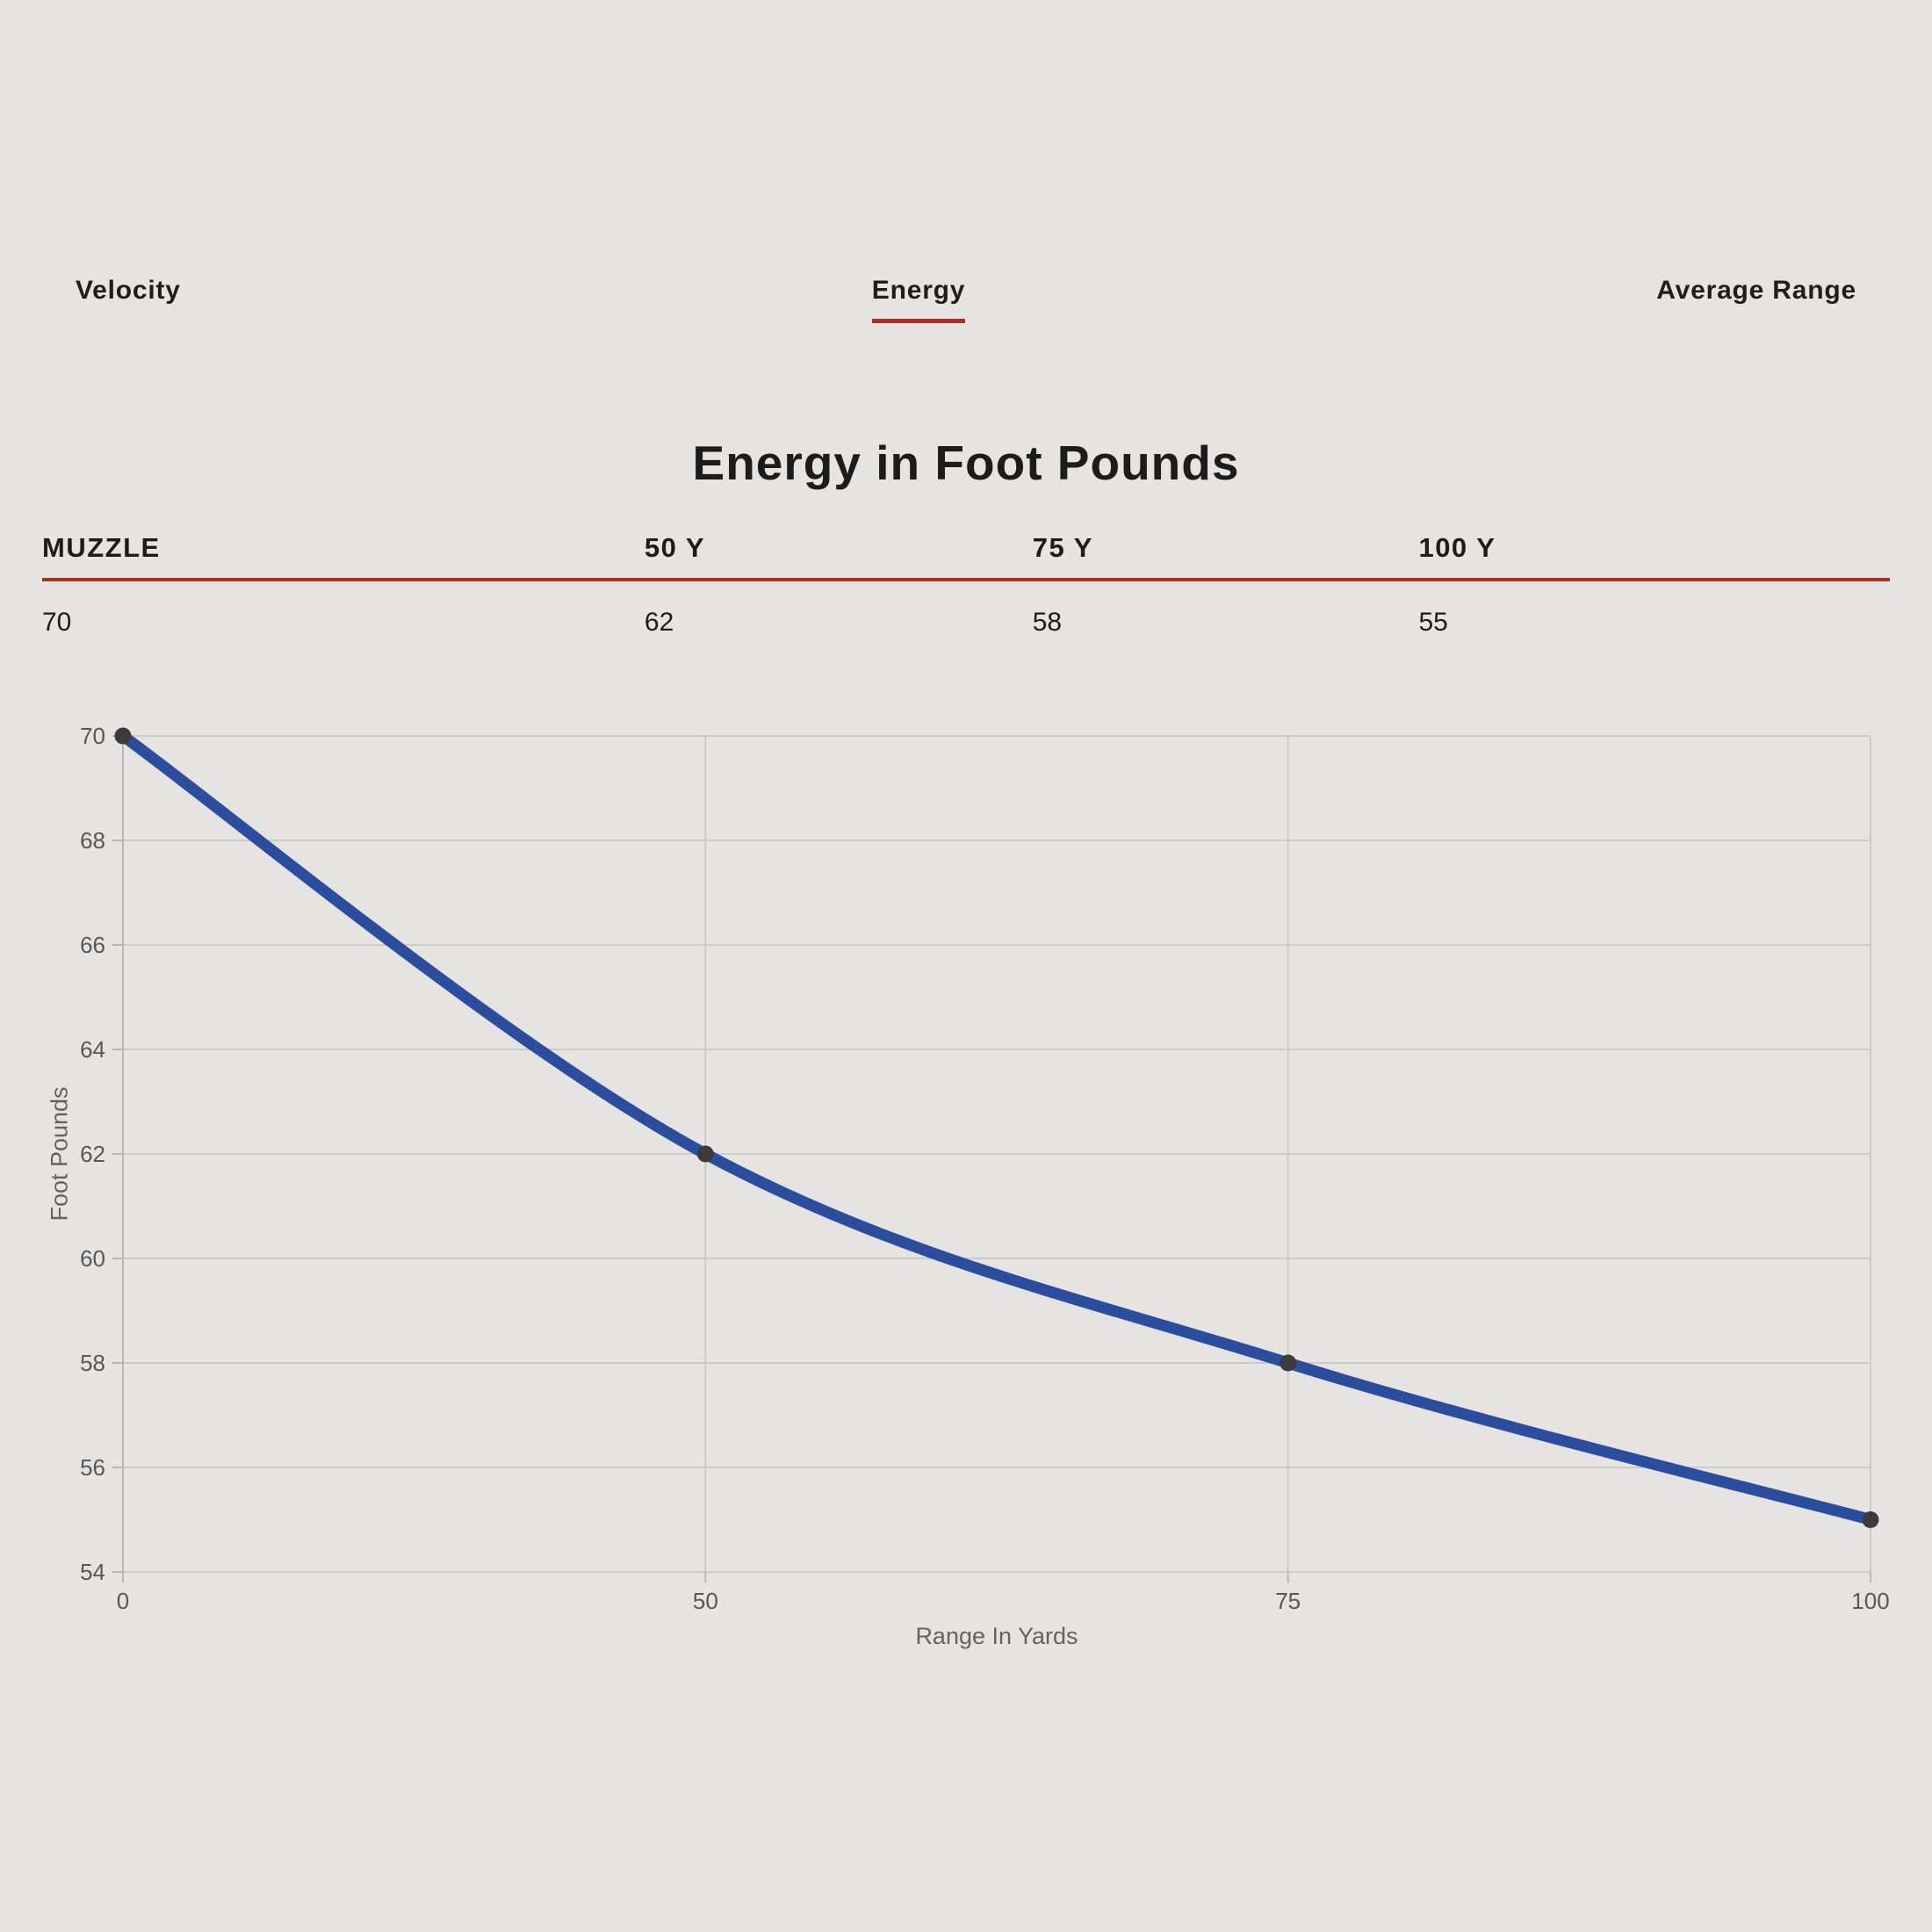  What do you see at coordinates (93, 945) in the screenshot?
I see `y-tick-label: 66` at bounding box center [93, 945].